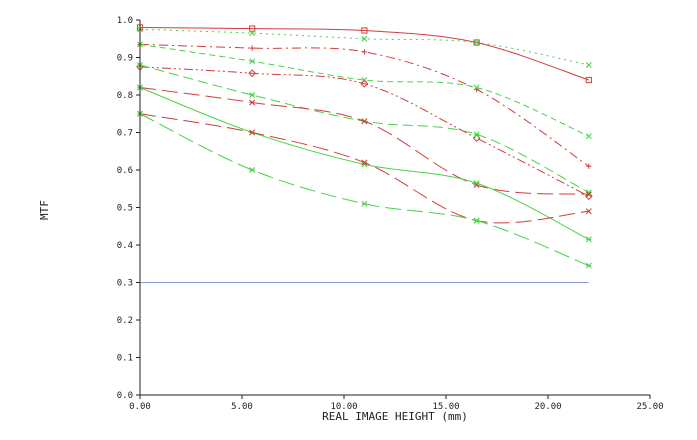  I want to click on y-tick-label: 0.0, so click(125, 396).